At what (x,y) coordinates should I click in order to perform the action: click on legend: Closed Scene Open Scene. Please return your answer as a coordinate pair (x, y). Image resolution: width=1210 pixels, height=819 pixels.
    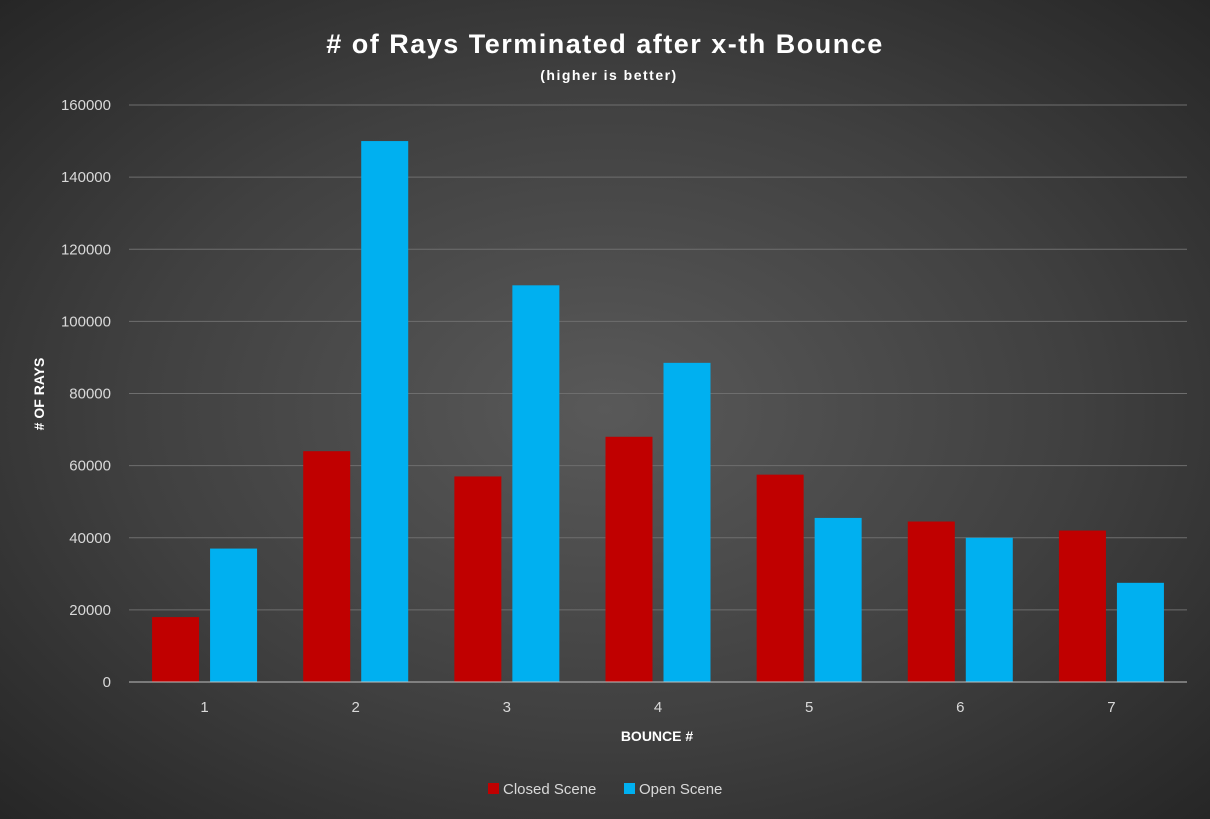
    Looking at the image, I should click on (605, 789).